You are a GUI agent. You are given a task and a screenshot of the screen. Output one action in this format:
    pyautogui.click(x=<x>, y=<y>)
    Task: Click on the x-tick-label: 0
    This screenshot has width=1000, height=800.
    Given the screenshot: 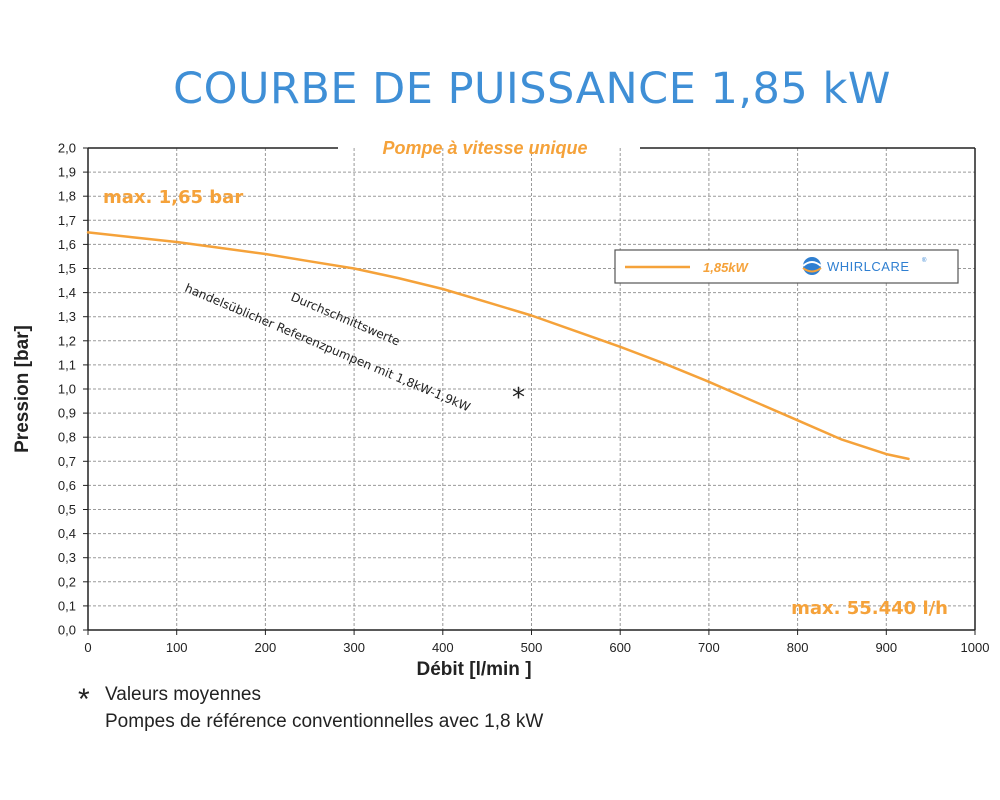 What is the action you would take?
    pyautogui.click(x=87, y=647)
    